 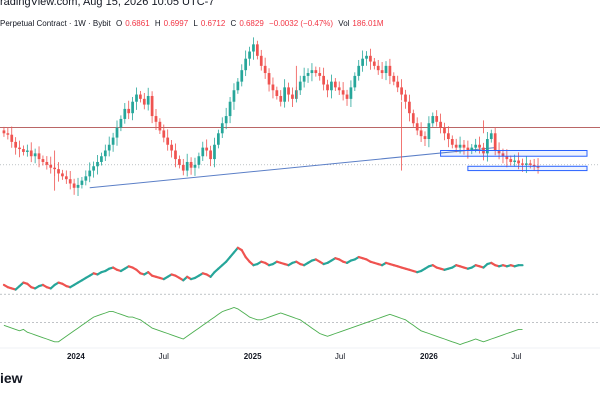 What do you see at coordinates (251, 23) in the screenshot?
I see `close-value: 0.6829` at bounding box center [251, 23].